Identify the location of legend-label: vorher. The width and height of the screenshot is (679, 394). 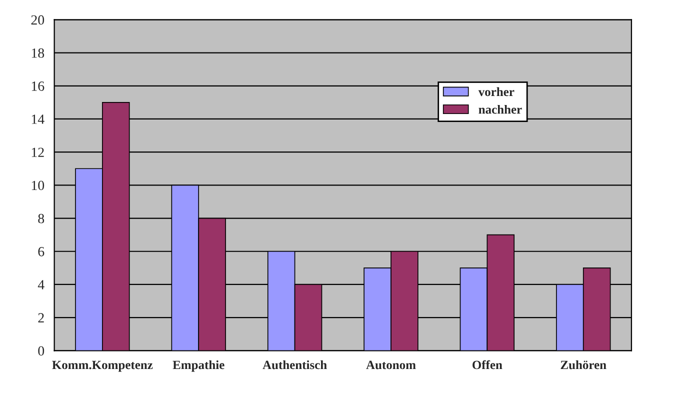
(496, 91).